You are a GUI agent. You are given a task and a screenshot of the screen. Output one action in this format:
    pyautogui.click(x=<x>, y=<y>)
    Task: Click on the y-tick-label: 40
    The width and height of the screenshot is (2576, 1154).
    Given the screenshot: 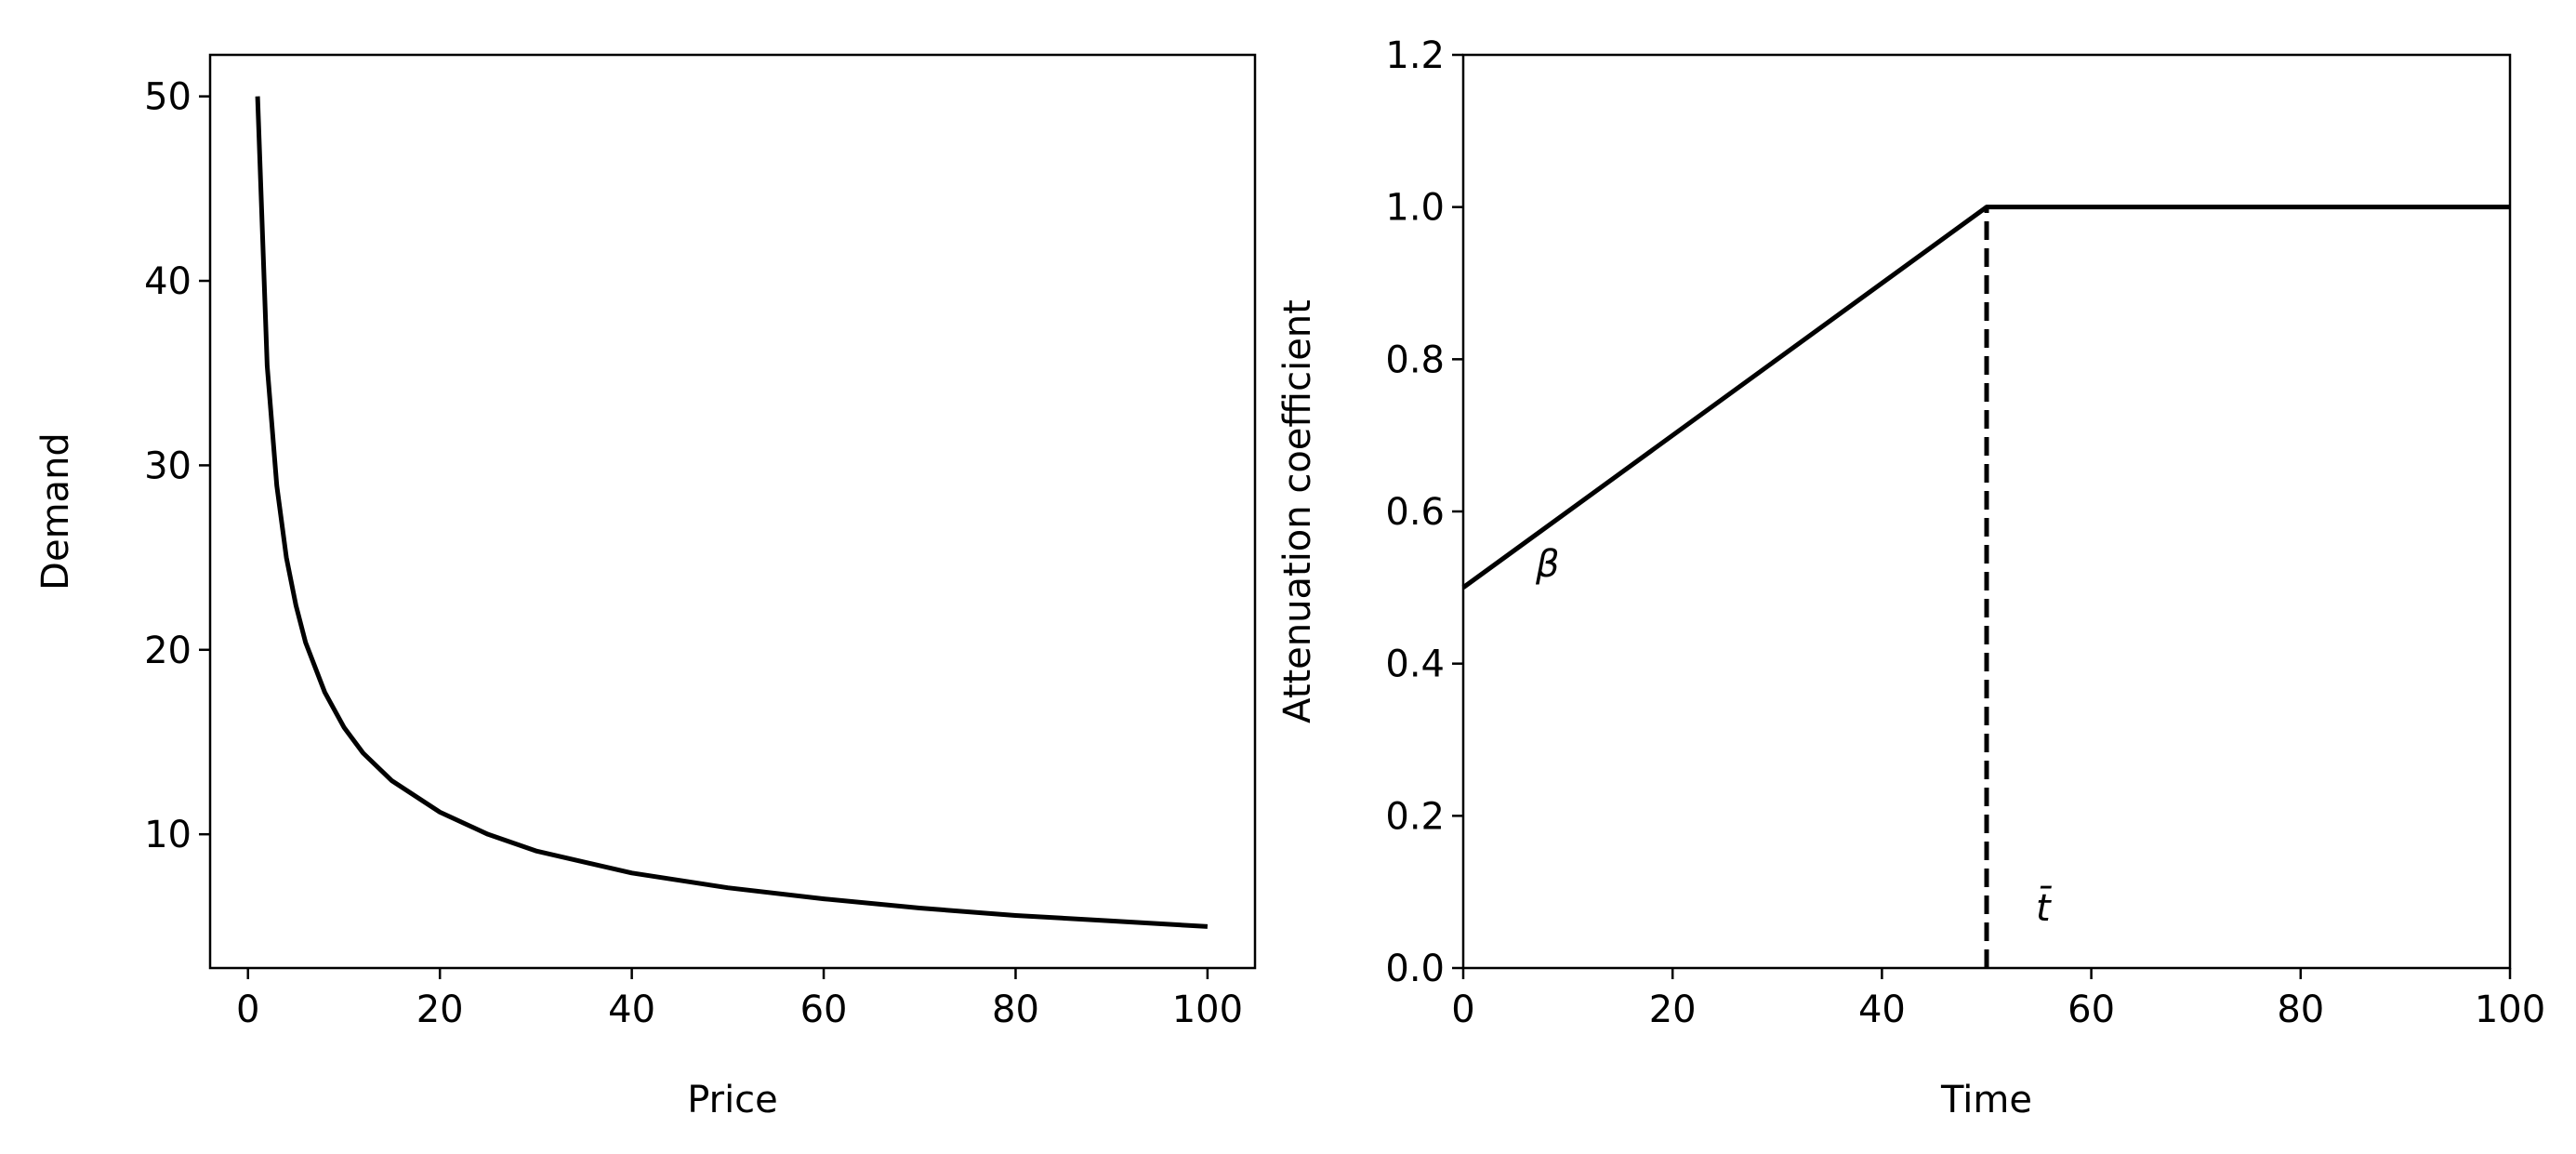 What is the action you would take?
    pyautogui.click(x=168, y=282)
    